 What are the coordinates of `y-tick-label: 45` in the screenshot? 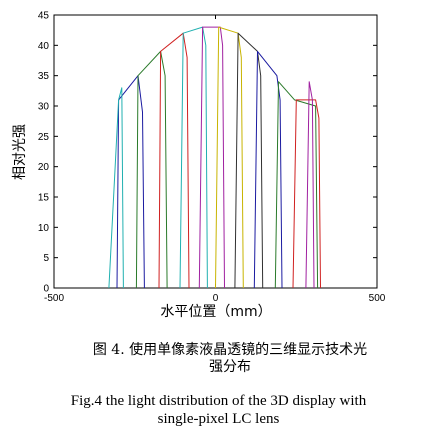 It's located at (44, 16).